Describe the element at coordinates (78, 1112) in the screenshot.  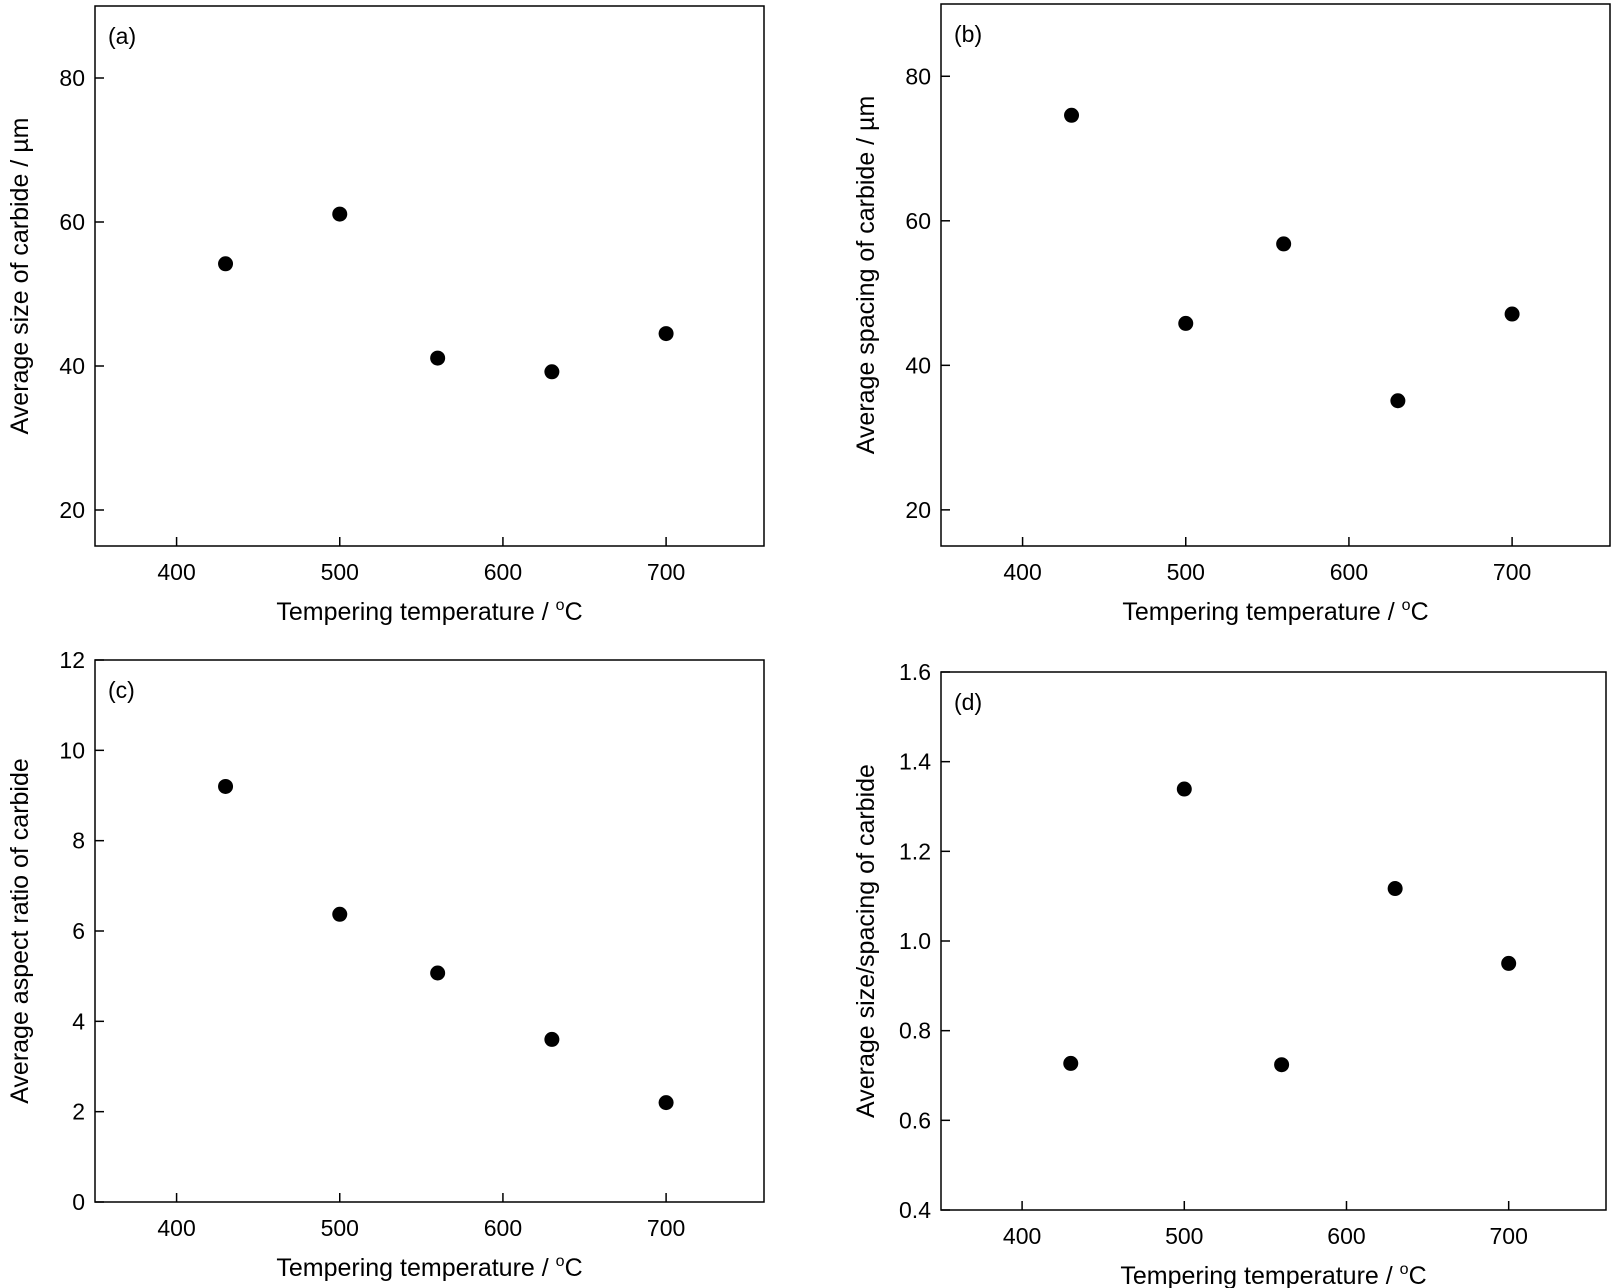
I see `y-tick-label: 2` at that location.